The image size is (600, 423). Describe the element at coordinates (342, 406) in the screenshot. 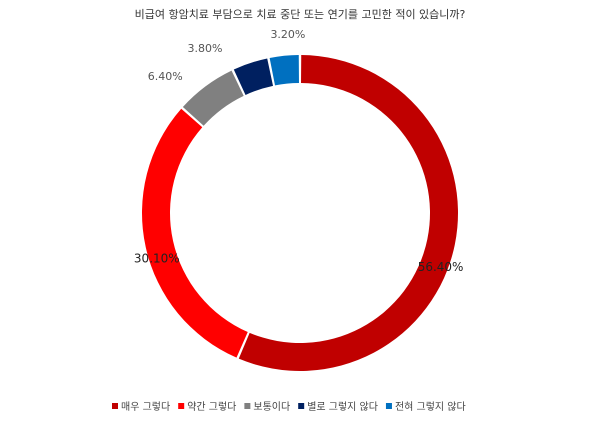

I see `legend-label-4: 별로 그렇지 않다` at that location.